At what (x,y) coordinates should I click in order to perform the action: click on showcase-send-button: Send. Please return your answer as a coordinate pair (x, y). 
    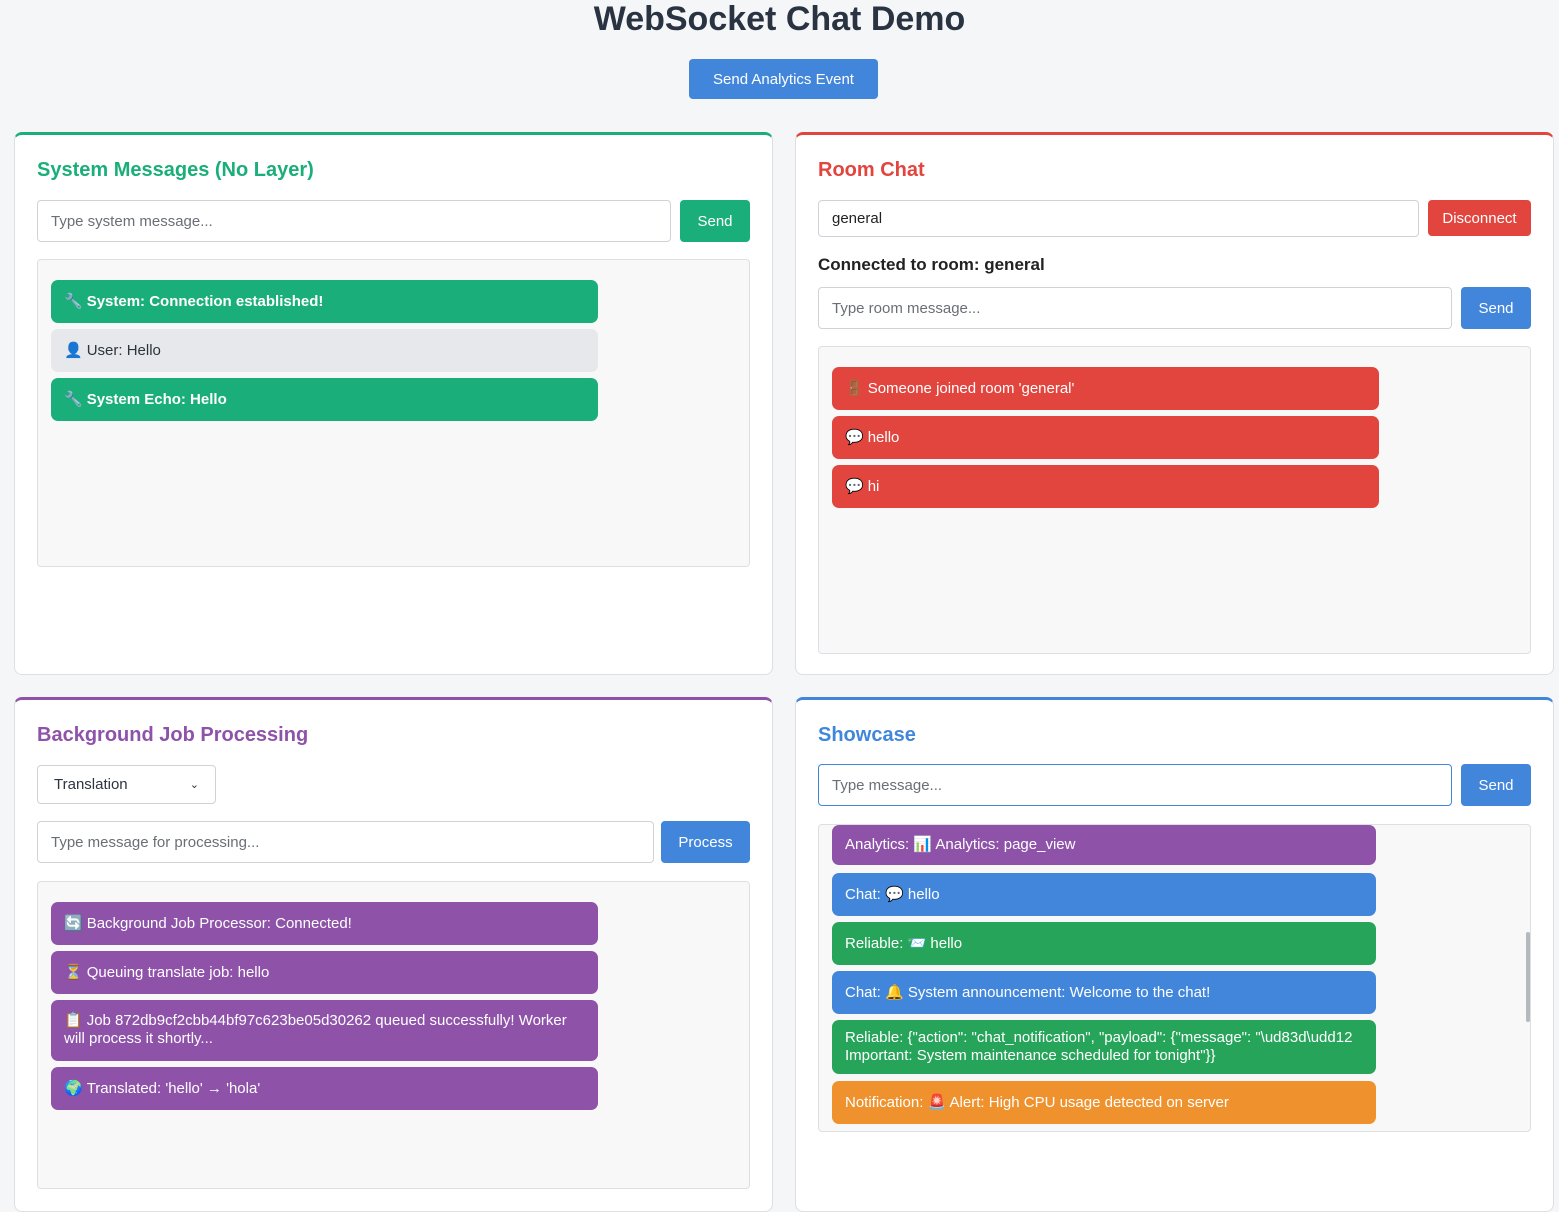
    Looking at the image, I should click on (1496, 785).